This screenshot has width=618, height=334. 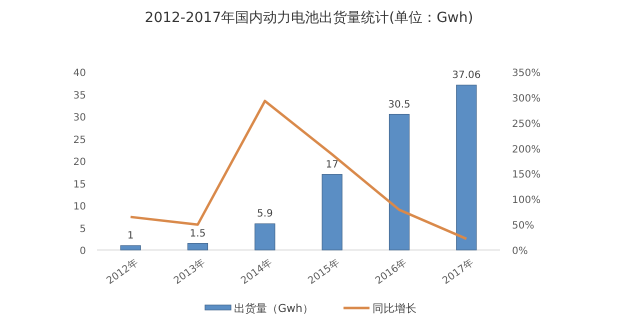 What do you see at coordinates (399, 104) in the screenshot?
I see `data-label: 30.5` at bounding box center [399, 104].